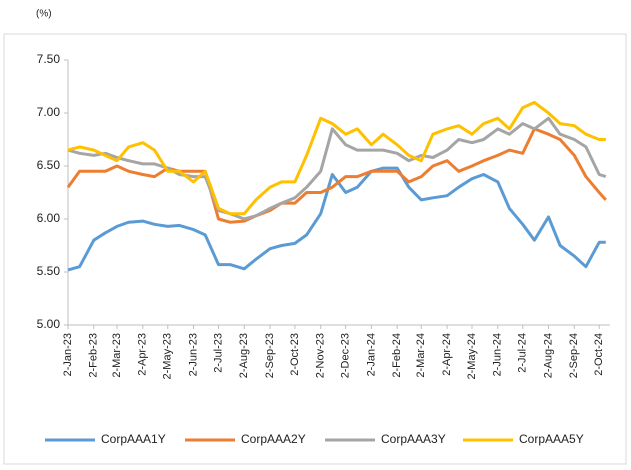  I want to click on y-tick-label: 6.50, so click(49, 165).